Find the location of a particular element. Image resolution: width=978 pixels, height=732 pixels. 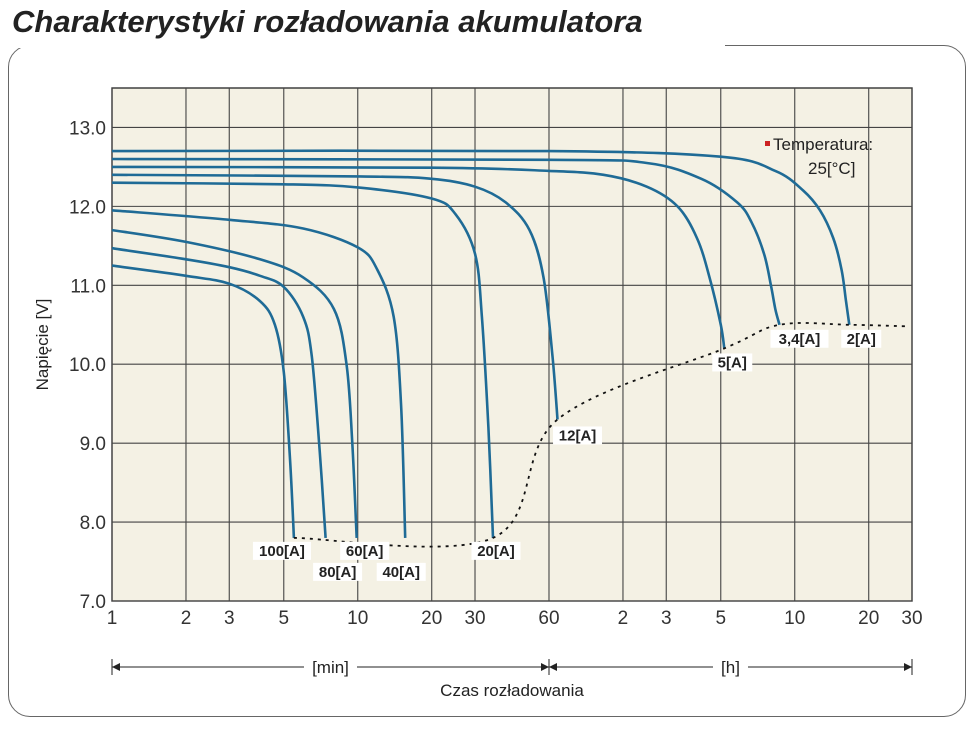

y-tick-label: 13.0 is located at coordinates (87, 128).